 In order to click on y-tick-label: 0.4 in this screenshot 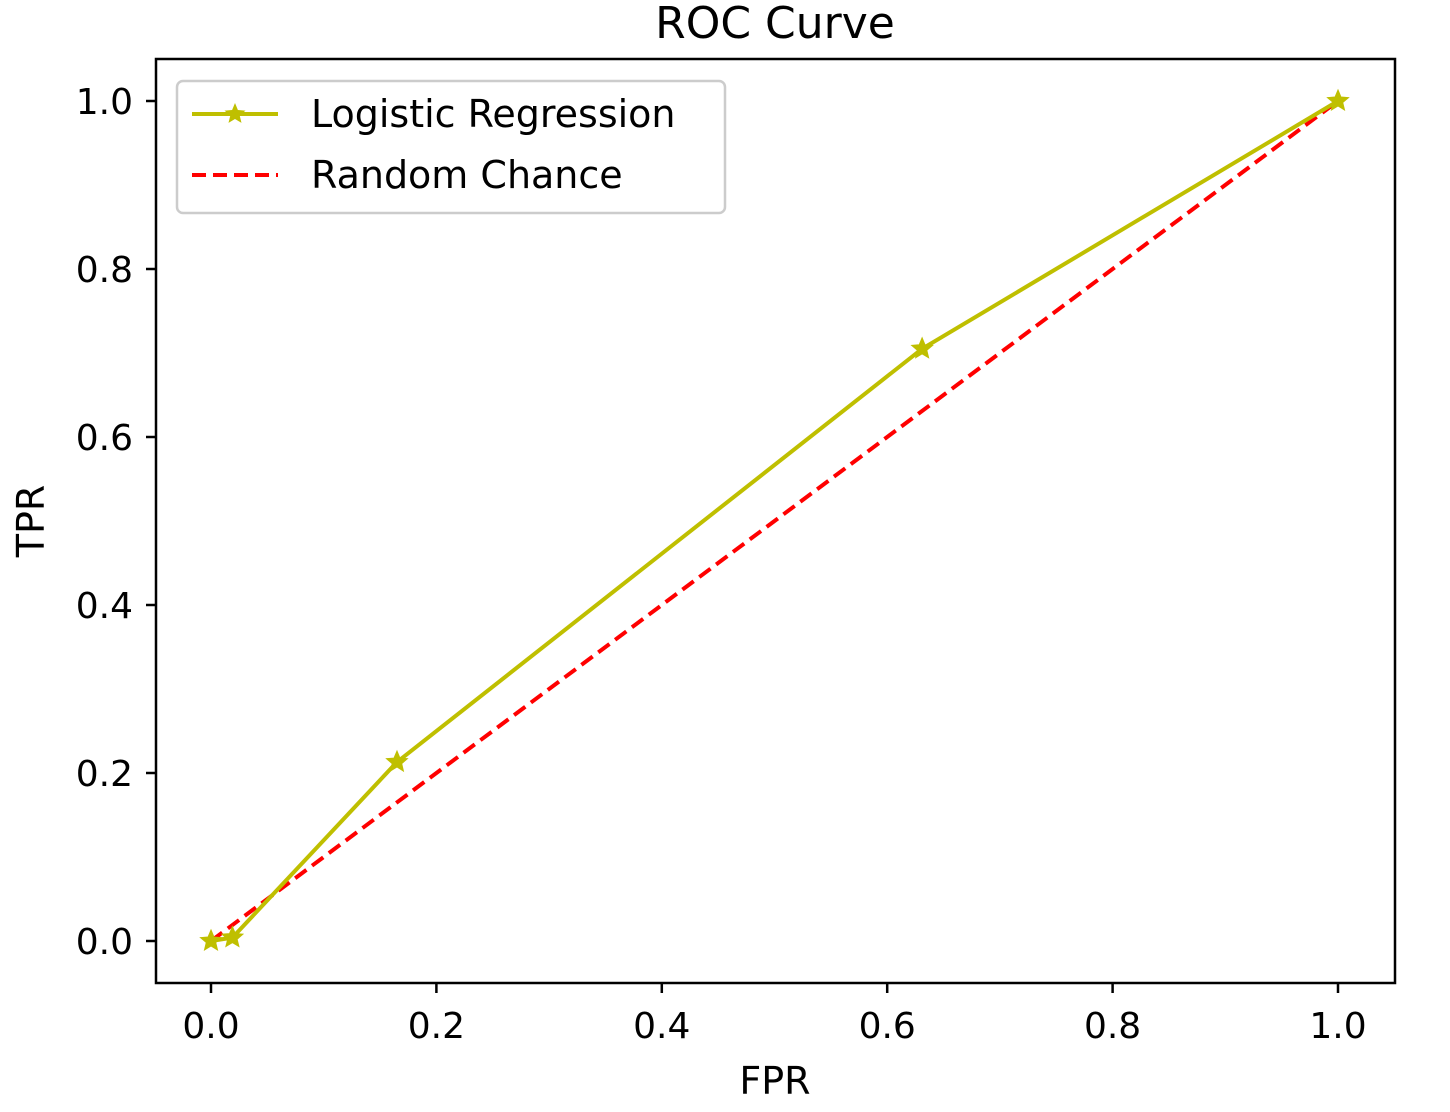, I will do `click(104, 606)`.